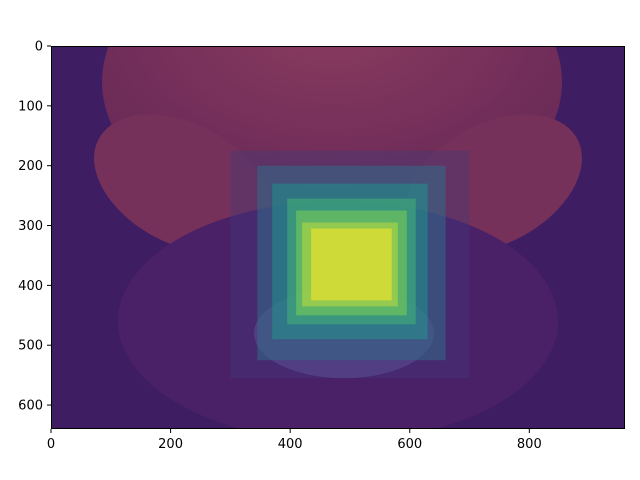 Image resolution: width=640 pixels, height=480 pixels. I want to click on y-tick-label: 500, so click(30, 346).